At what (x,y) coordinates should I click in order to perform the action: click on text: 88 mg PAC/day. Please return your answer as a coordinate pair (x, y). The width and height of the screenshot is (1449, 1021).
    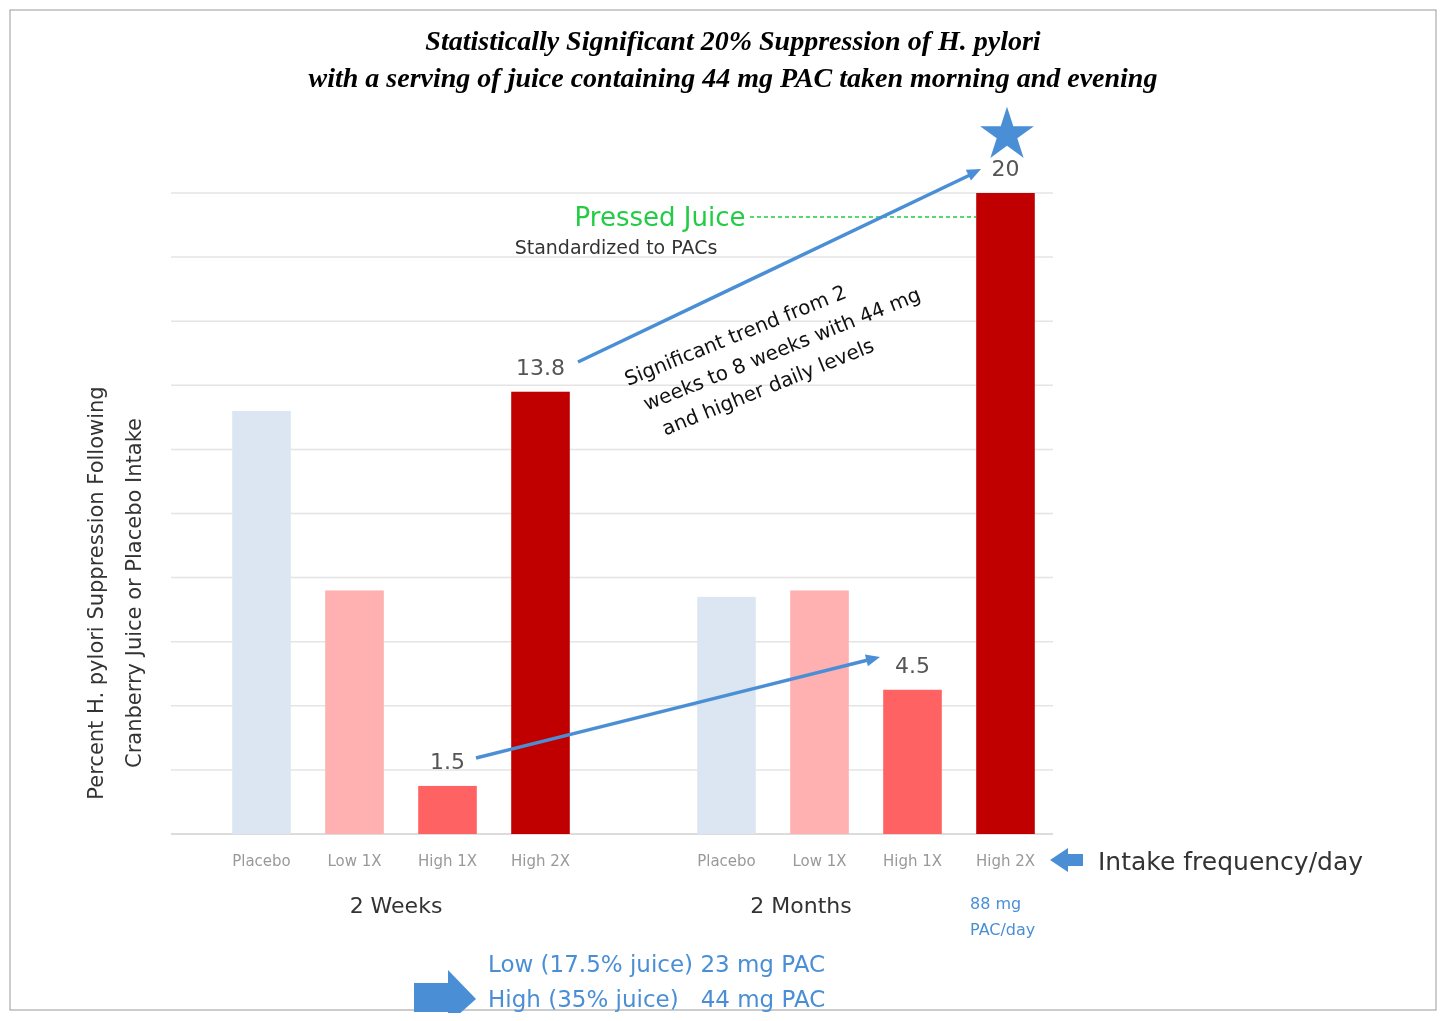
    Looking at the image, I should click on (1003, 916).